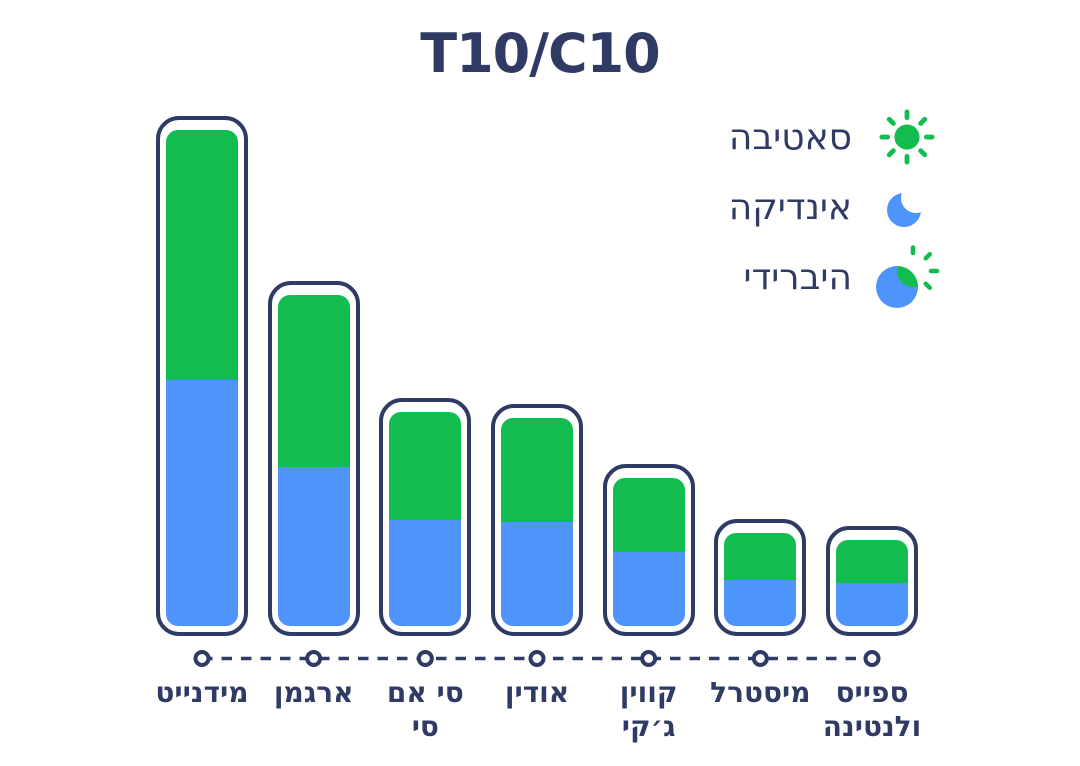 Image resolution: width=1080 pixels, height=766 pixels. I want to click on hybrid-sun-moon-icon, so click(907, 278).